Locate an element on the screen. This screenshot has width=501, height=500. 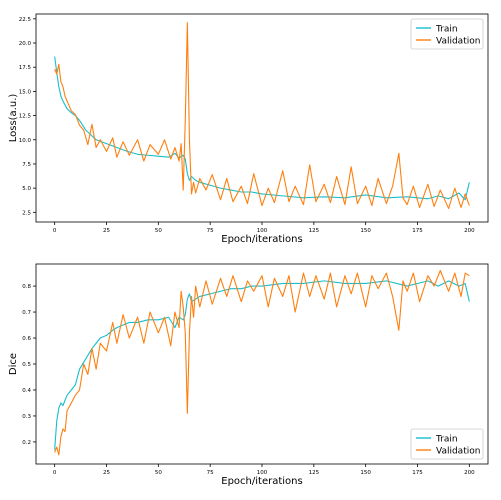
loss-x-tick-label: 150 is located at coordinates (365, 231).